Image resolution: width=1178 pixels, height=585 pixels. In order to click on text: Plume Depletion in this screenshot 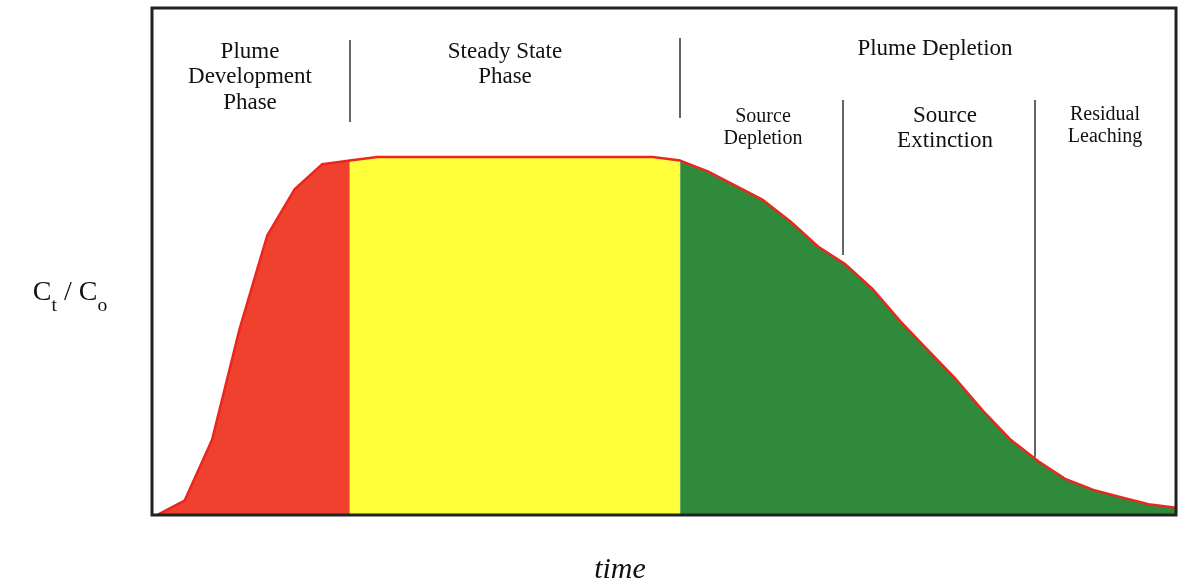, I will do `click(935, 47)`.